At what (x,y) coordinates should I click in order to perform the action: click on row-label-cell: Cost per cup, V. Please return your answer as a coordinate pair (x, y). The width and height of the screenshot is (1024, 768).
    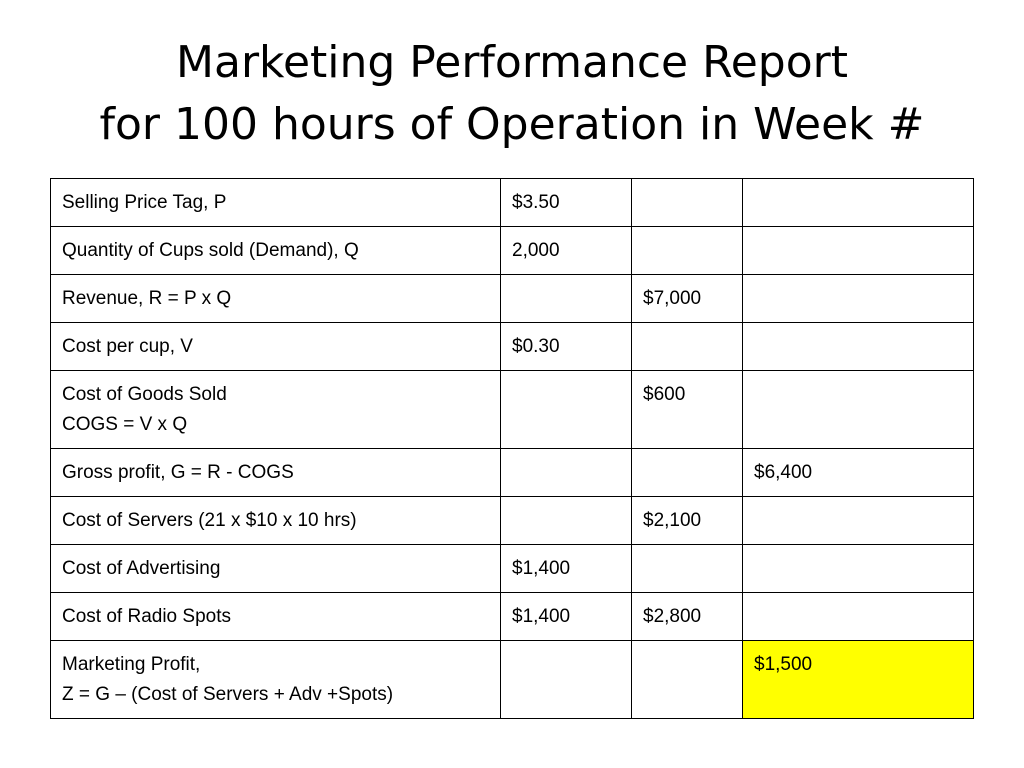
    Looking at the image, I should click on (275, 346).